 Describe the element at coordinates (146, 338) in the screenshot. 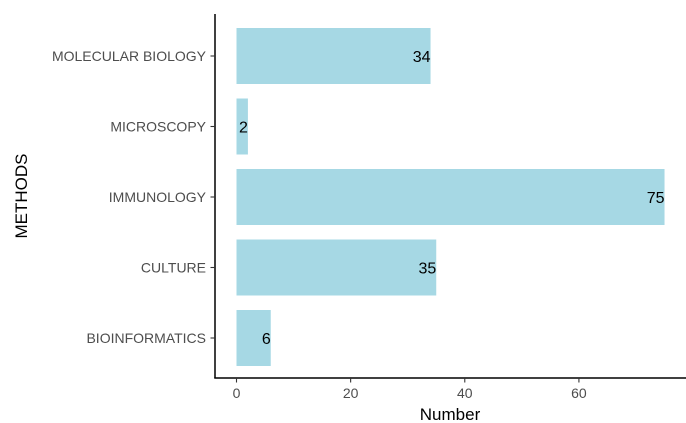

I see `y-tick-label: BIOINFORMATICS` at that location.